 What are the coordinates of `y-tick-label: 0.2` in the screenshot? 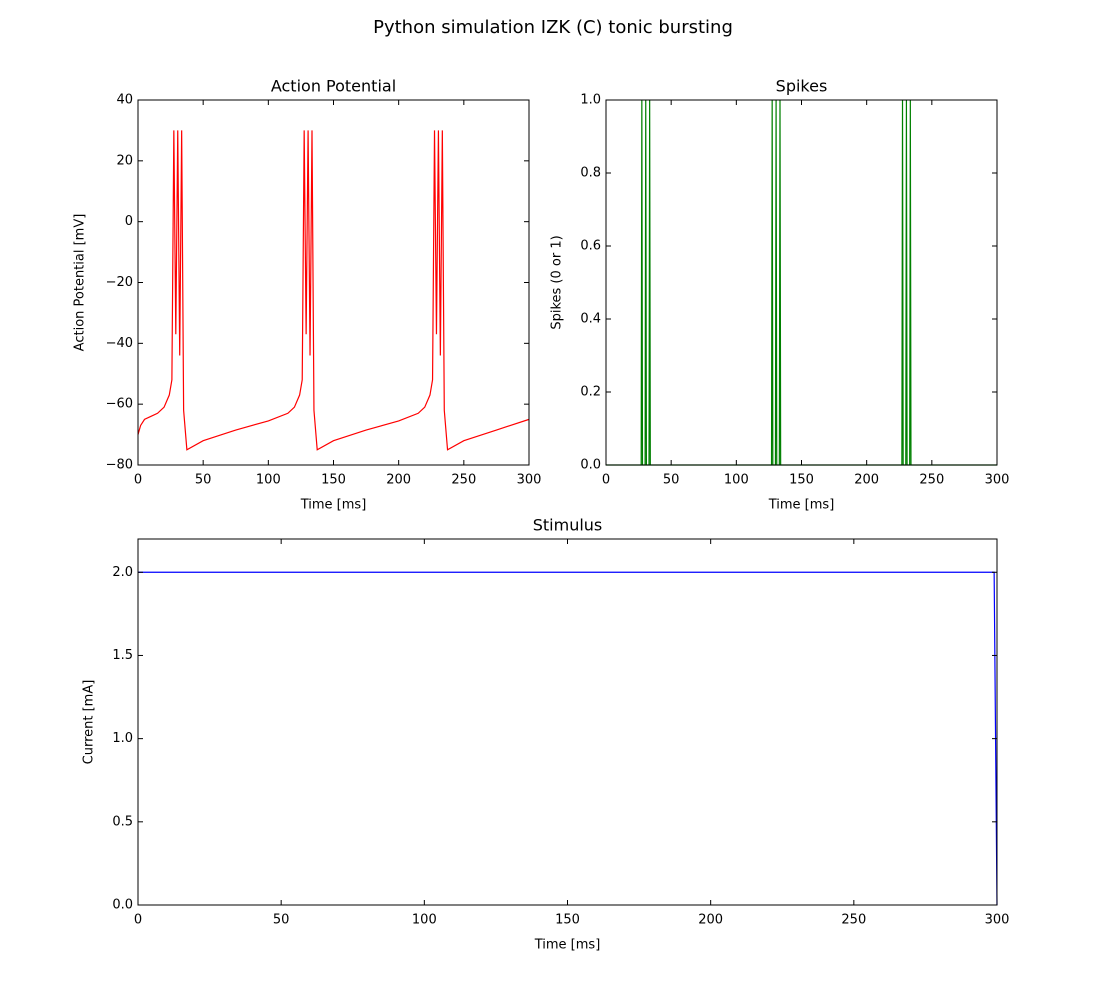 It's located at (590, 392).